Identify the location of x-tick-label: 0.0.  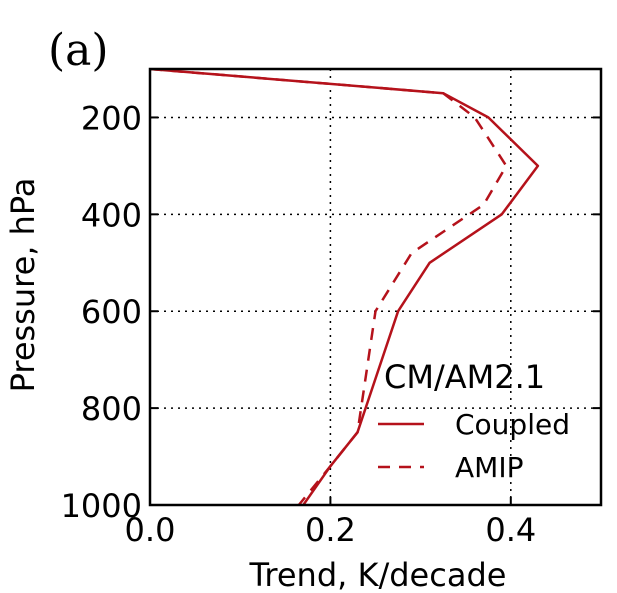
(150, 530).